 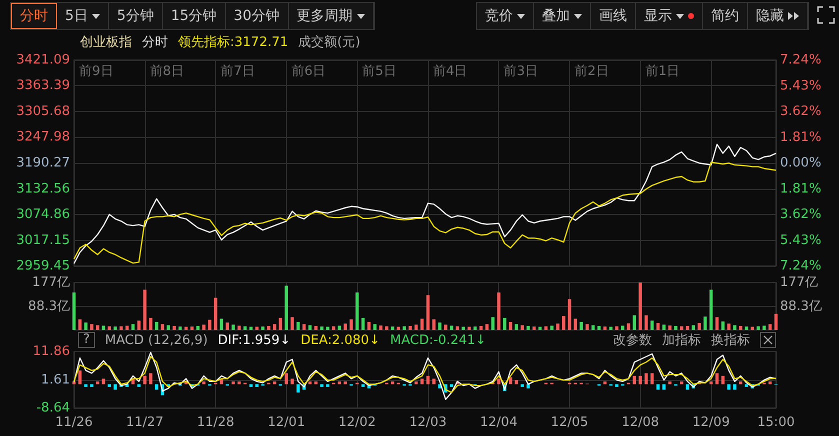 I want to click on text: 改参数, so click(x=632, y=340).